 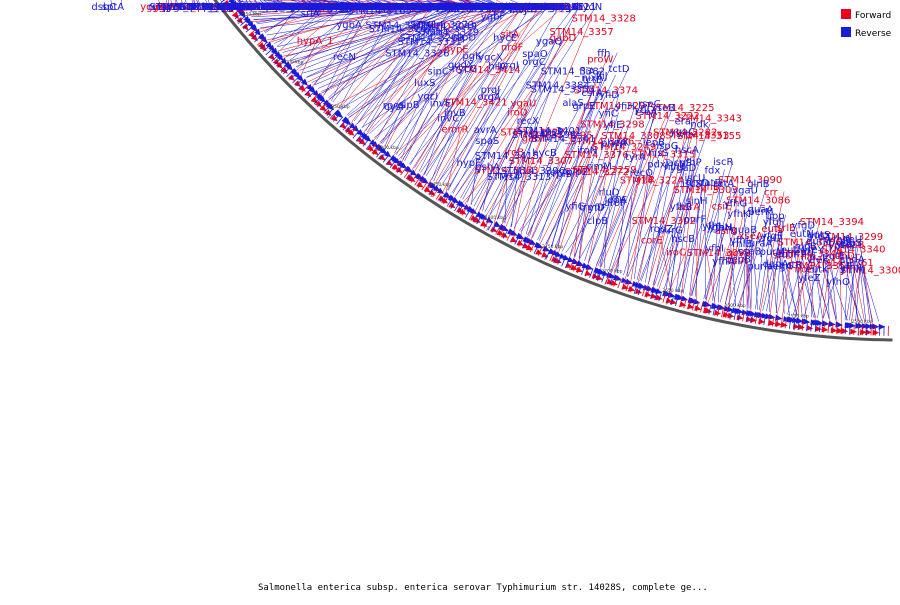 I want to click on gene-label: prgI, so click(x=509, y=65).